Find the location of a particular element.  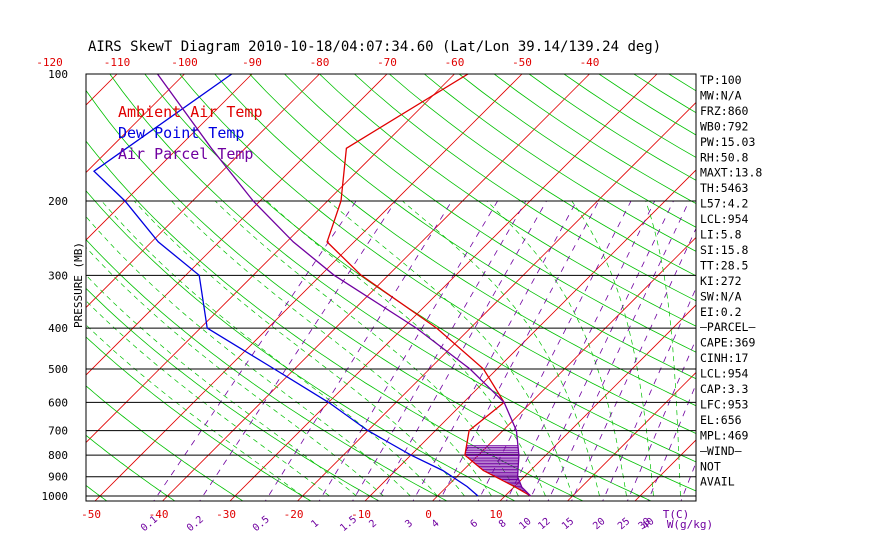

stat-label: –PARCEL– is located at coordinates (727, 327).